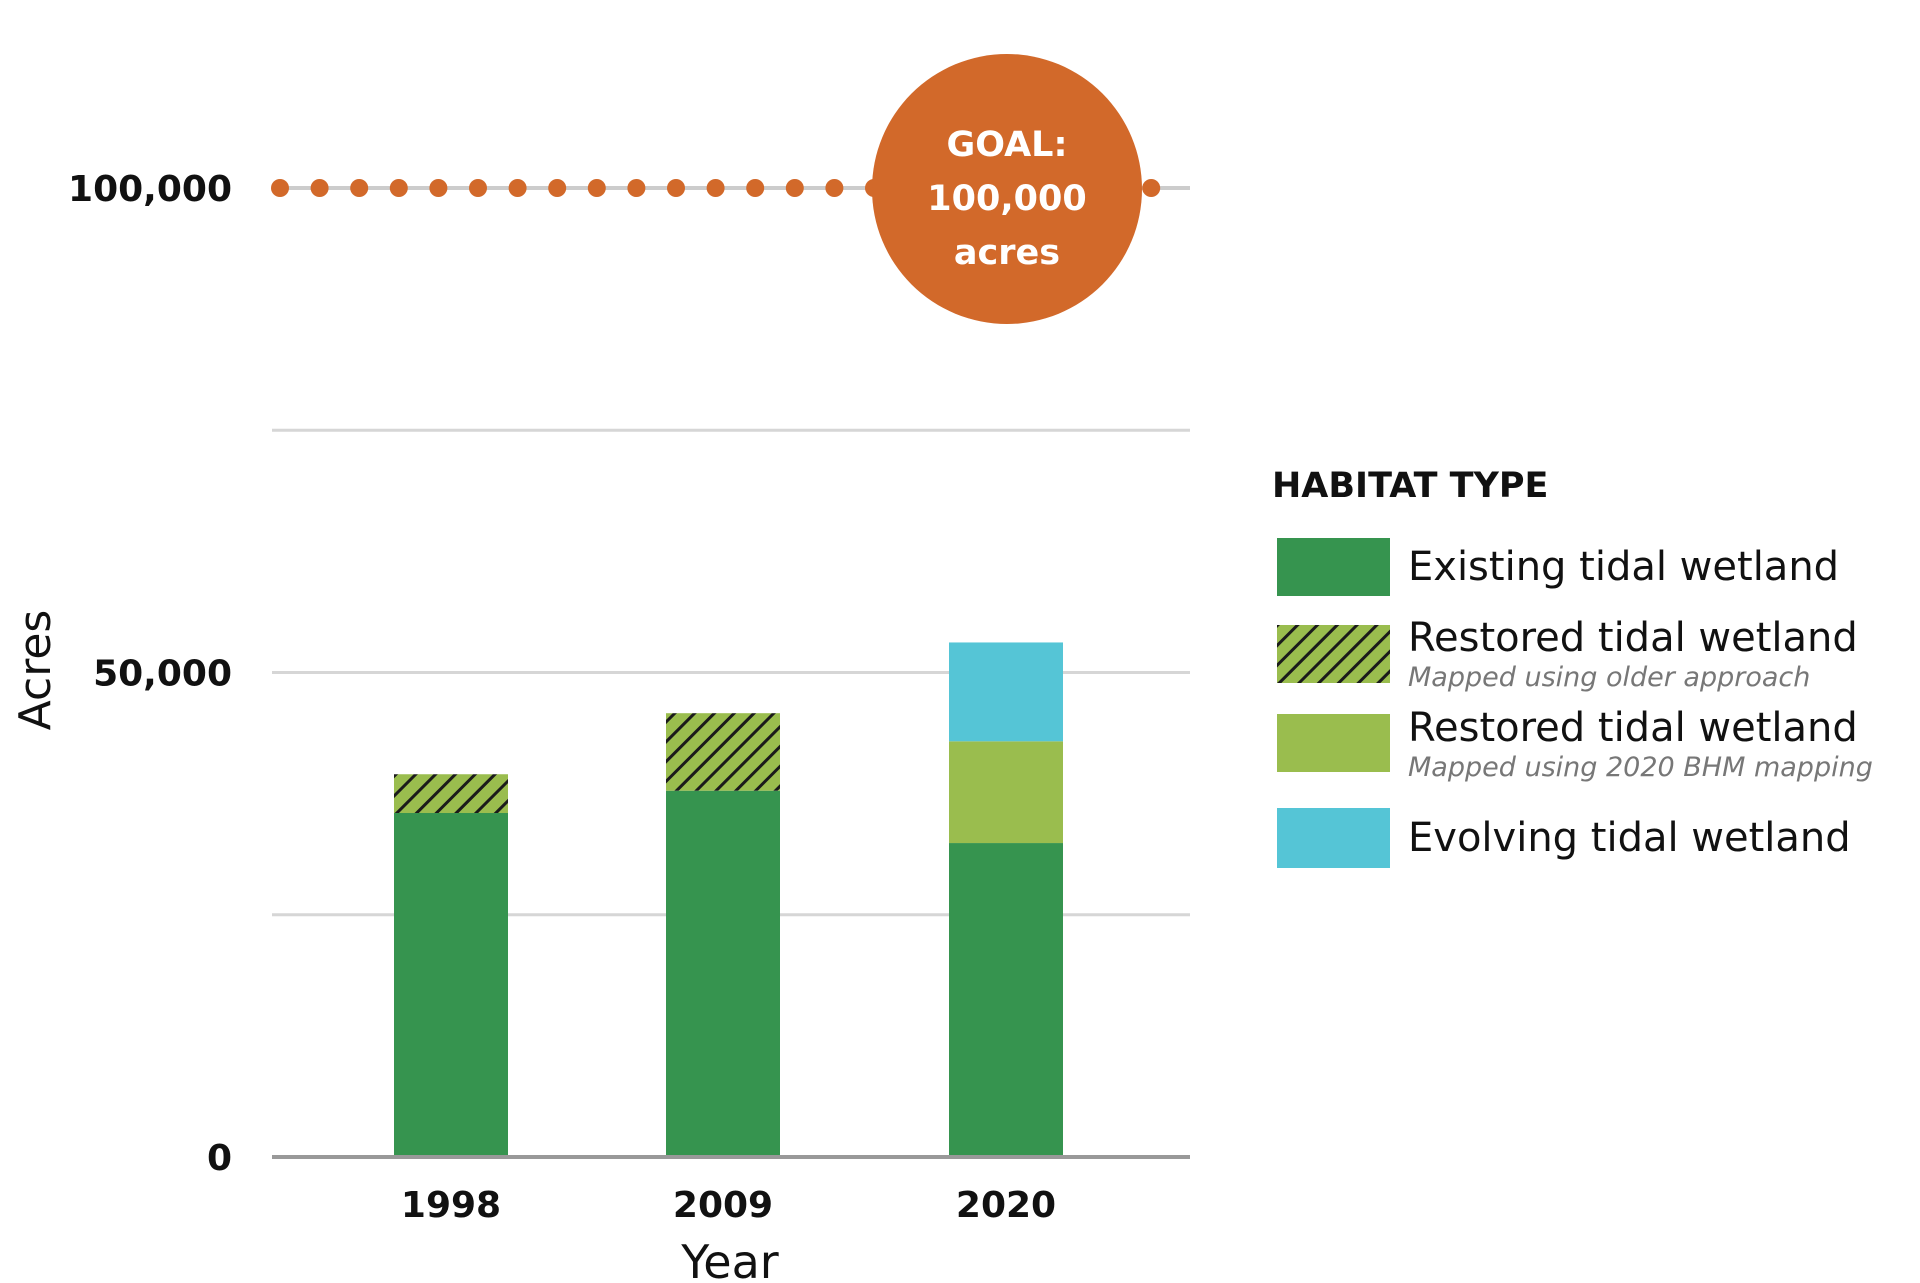  What do you see at coordinates (1006, 1205) in the screenshot?
I see `x-tick-label-2020: 2020` at bounding box center [1006, 1205].